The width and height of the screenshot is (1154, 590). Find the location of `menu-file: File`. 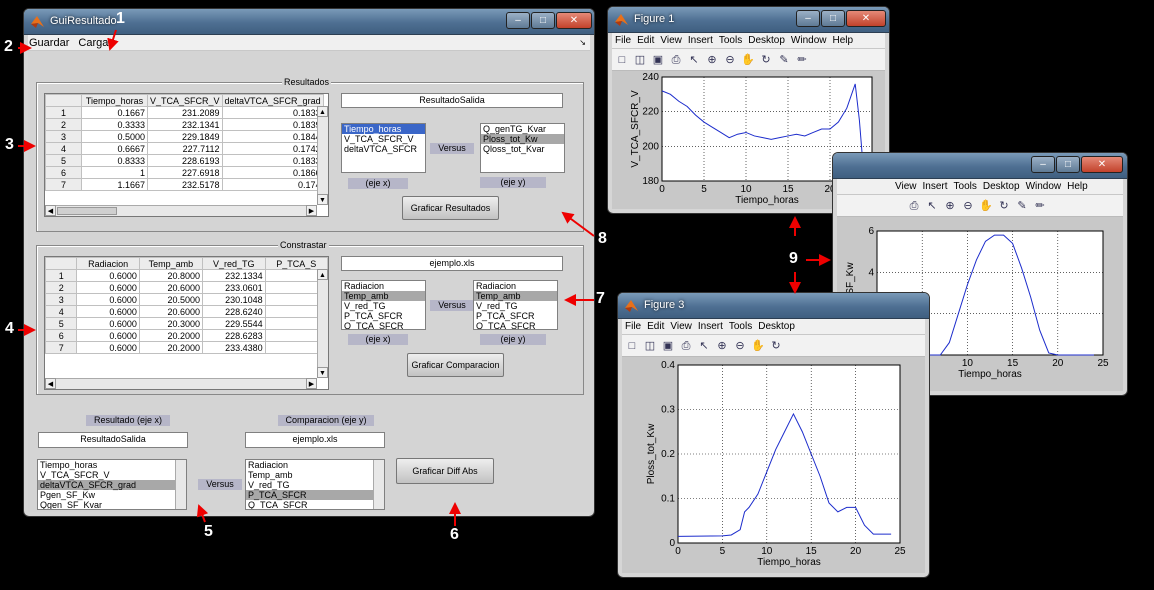

menu-file: File is located at coordinates (623, 40).